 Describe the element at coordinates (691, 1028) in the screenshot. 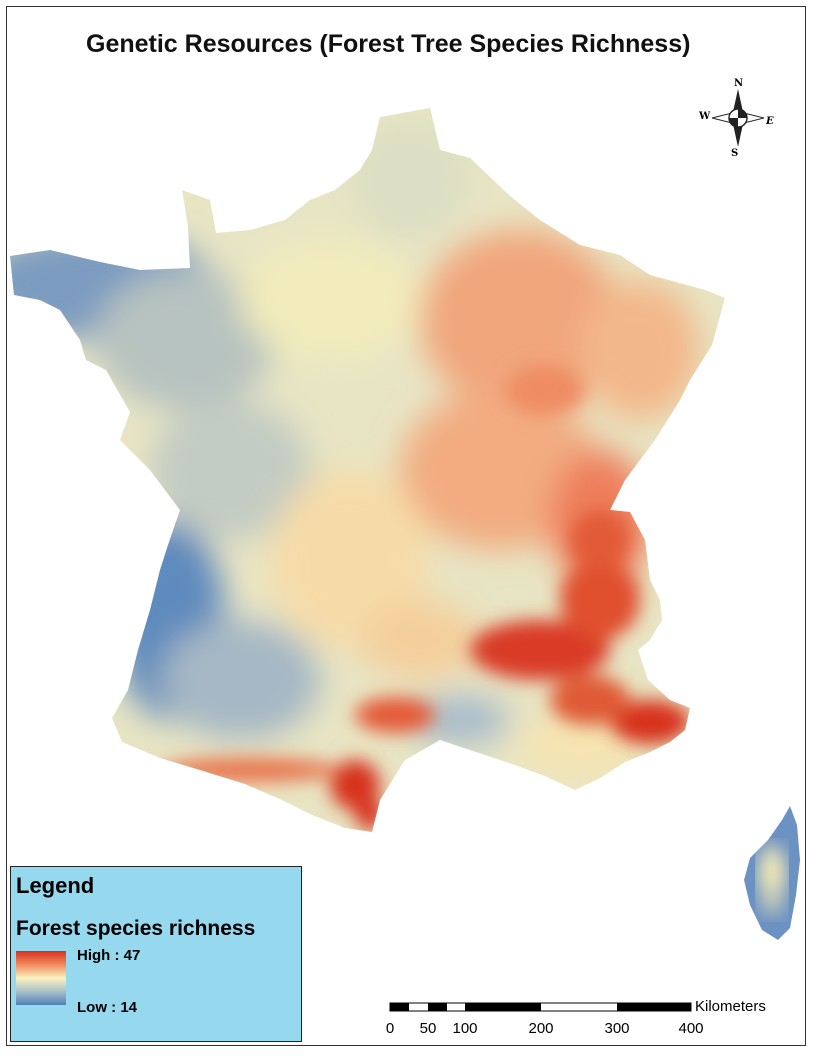

I see `scale-tick-label: 400` at that location.